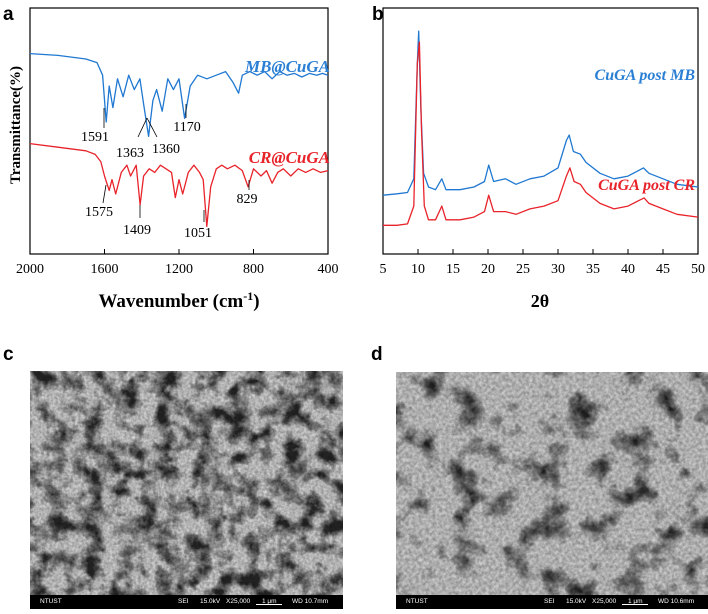 Image resolution: width=708 pixels, height=614 pixels. I want to click on sem-wd-d: WD 10.6mm, so click(676, 601).